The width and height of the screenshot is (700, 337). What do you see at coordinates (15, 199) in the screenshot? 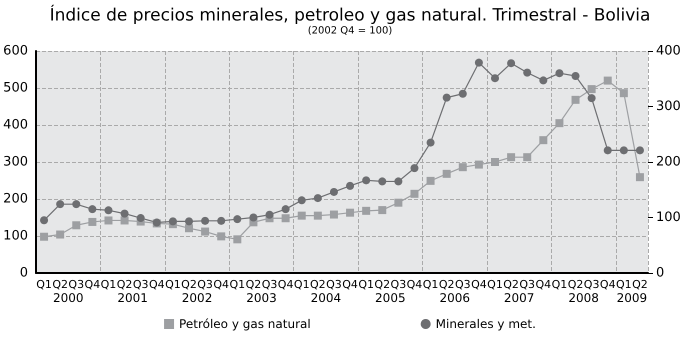
I see `y-tick-label: 200` at bounding box center [15, 199].